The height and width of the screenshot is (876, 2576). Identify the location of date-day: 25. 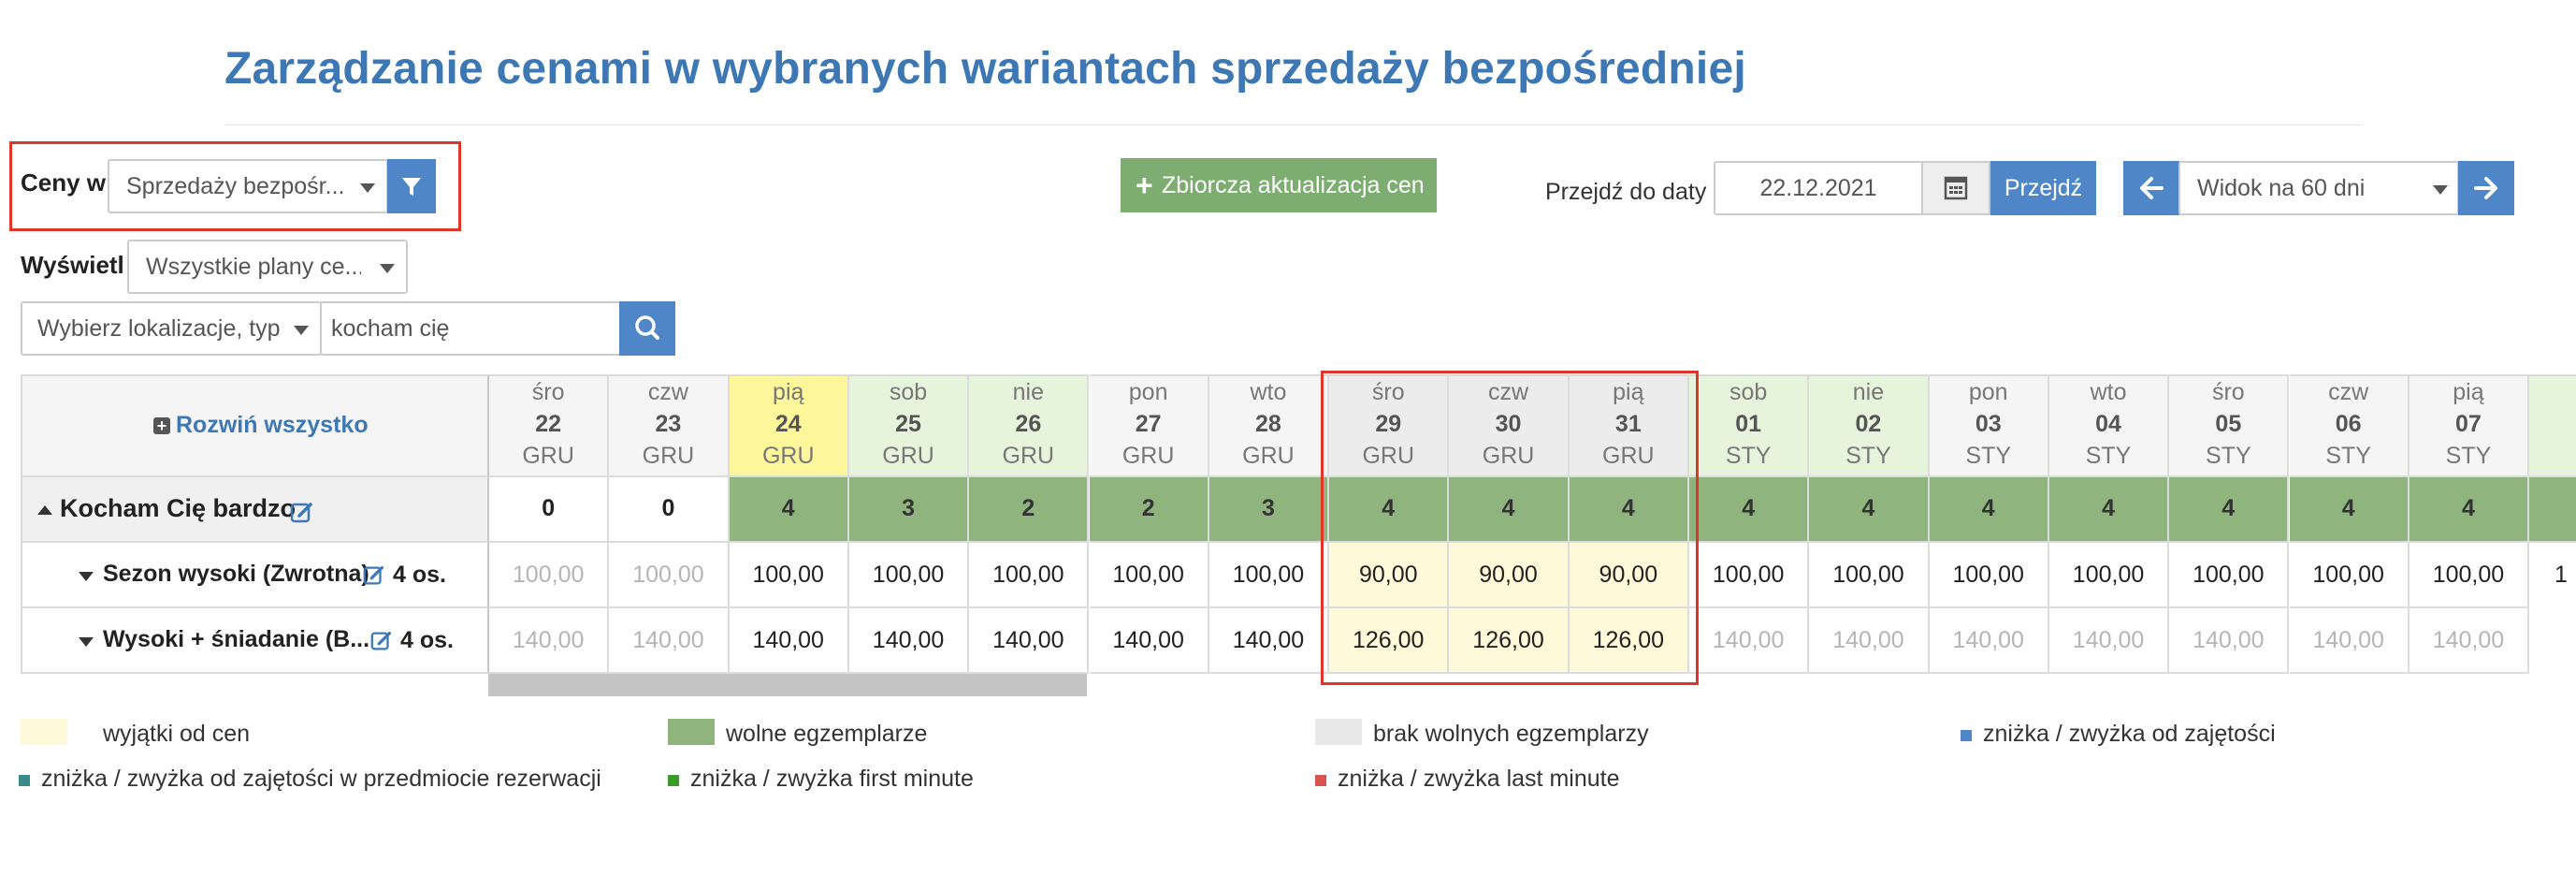
(908, 424).